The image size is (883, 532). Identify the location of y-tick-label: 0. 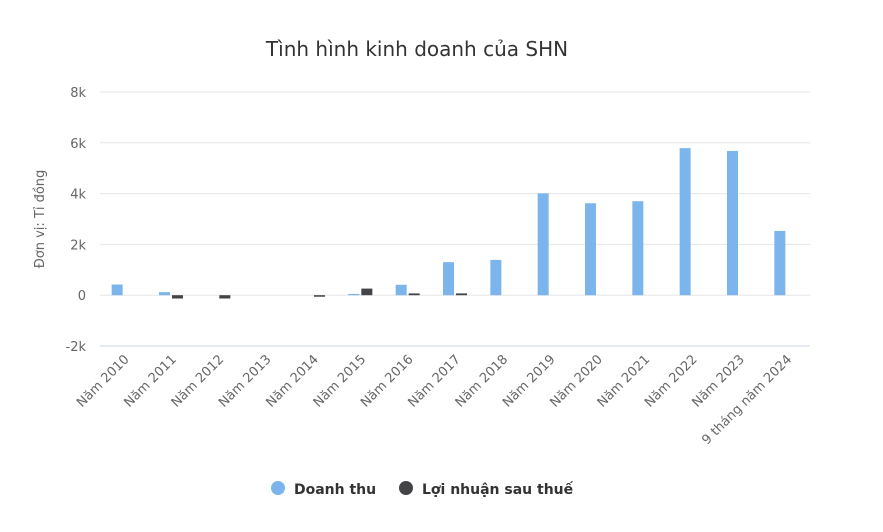
(82, 296).